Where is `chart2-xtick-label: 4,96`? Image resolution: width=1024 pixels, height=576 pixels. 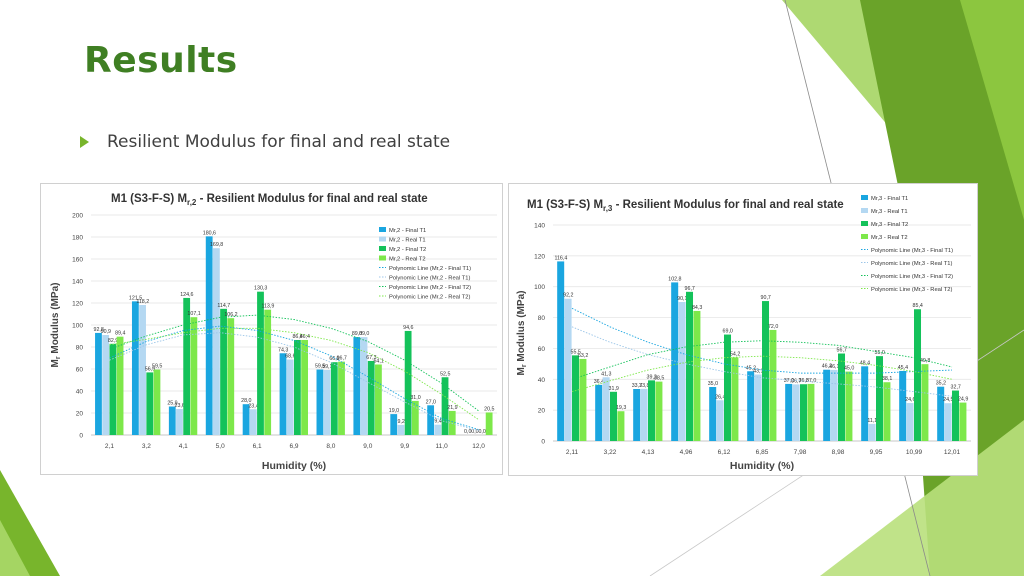
chart2-xtick-label: 4,96 is located at coordinates (686, 452).